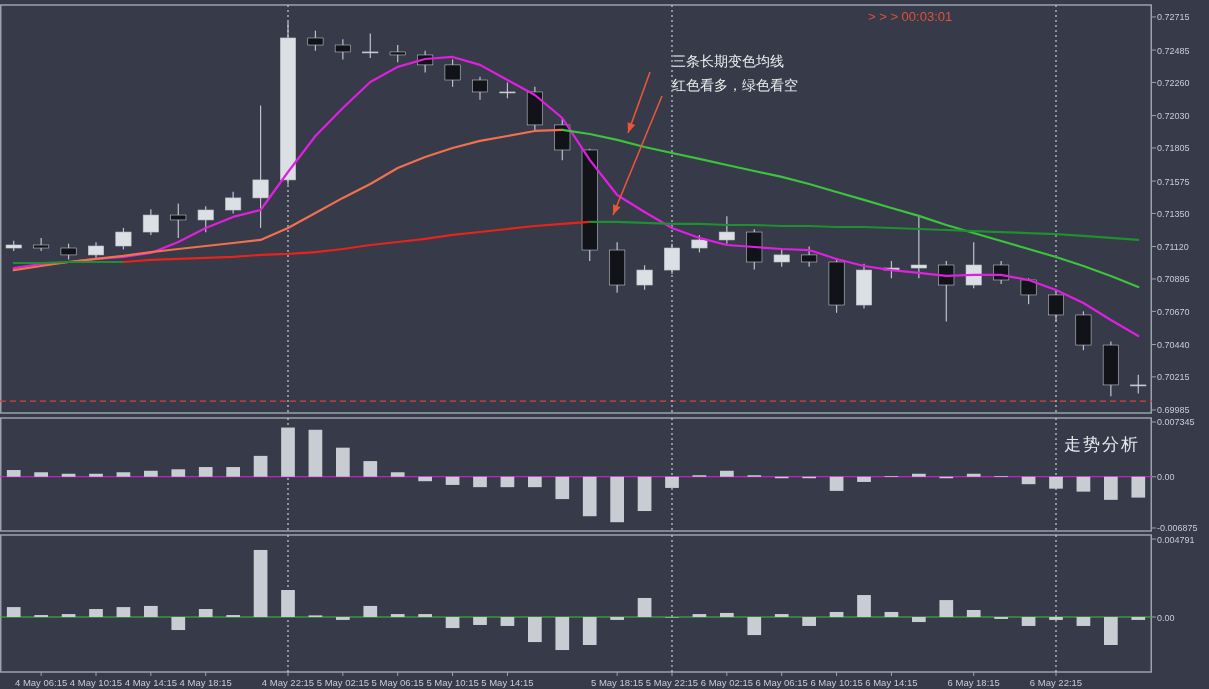 Image resolution: width=1209 pixels, height=689 pixels. Describe the element at coordinates (781, 682) in the screenshot. I see `x-tick-label: 6 May 06:15` at that location.